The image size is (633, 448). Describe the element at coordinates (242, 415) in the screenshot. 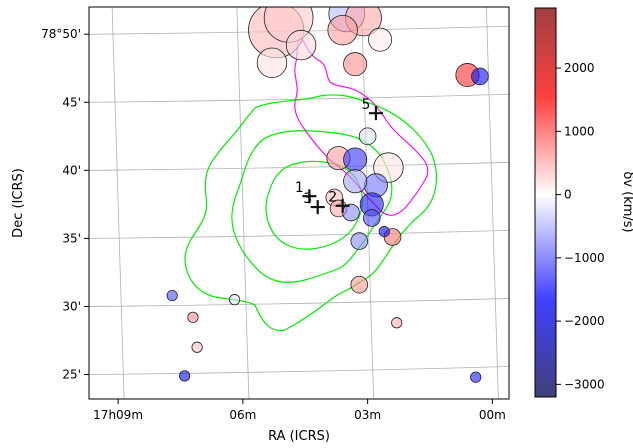

I see `x-tick-label: 06m` at that location.